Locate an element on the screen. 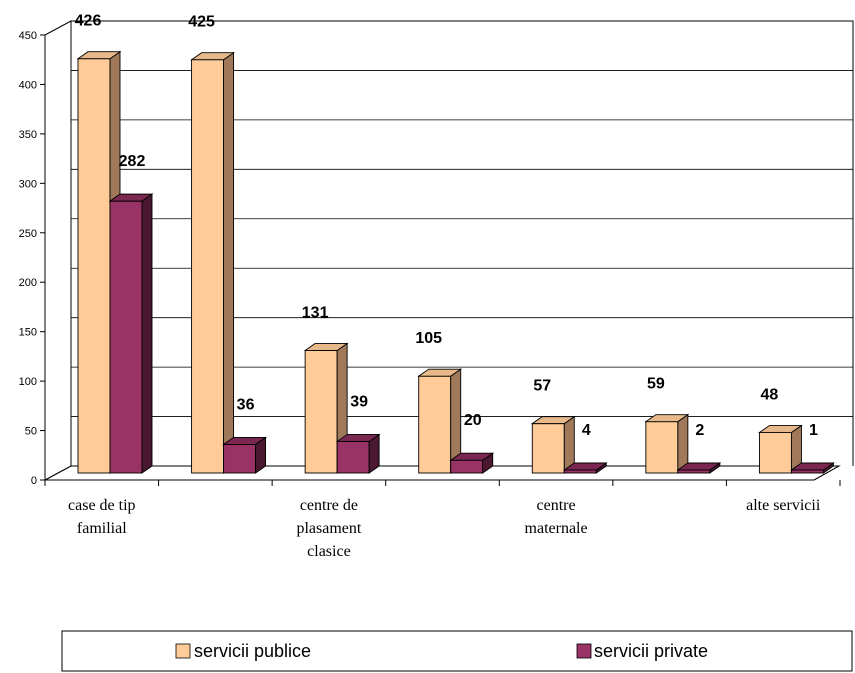 This screenshot has width=855, height=673. data-label-private: 39 is located at coordinates (359, 401).